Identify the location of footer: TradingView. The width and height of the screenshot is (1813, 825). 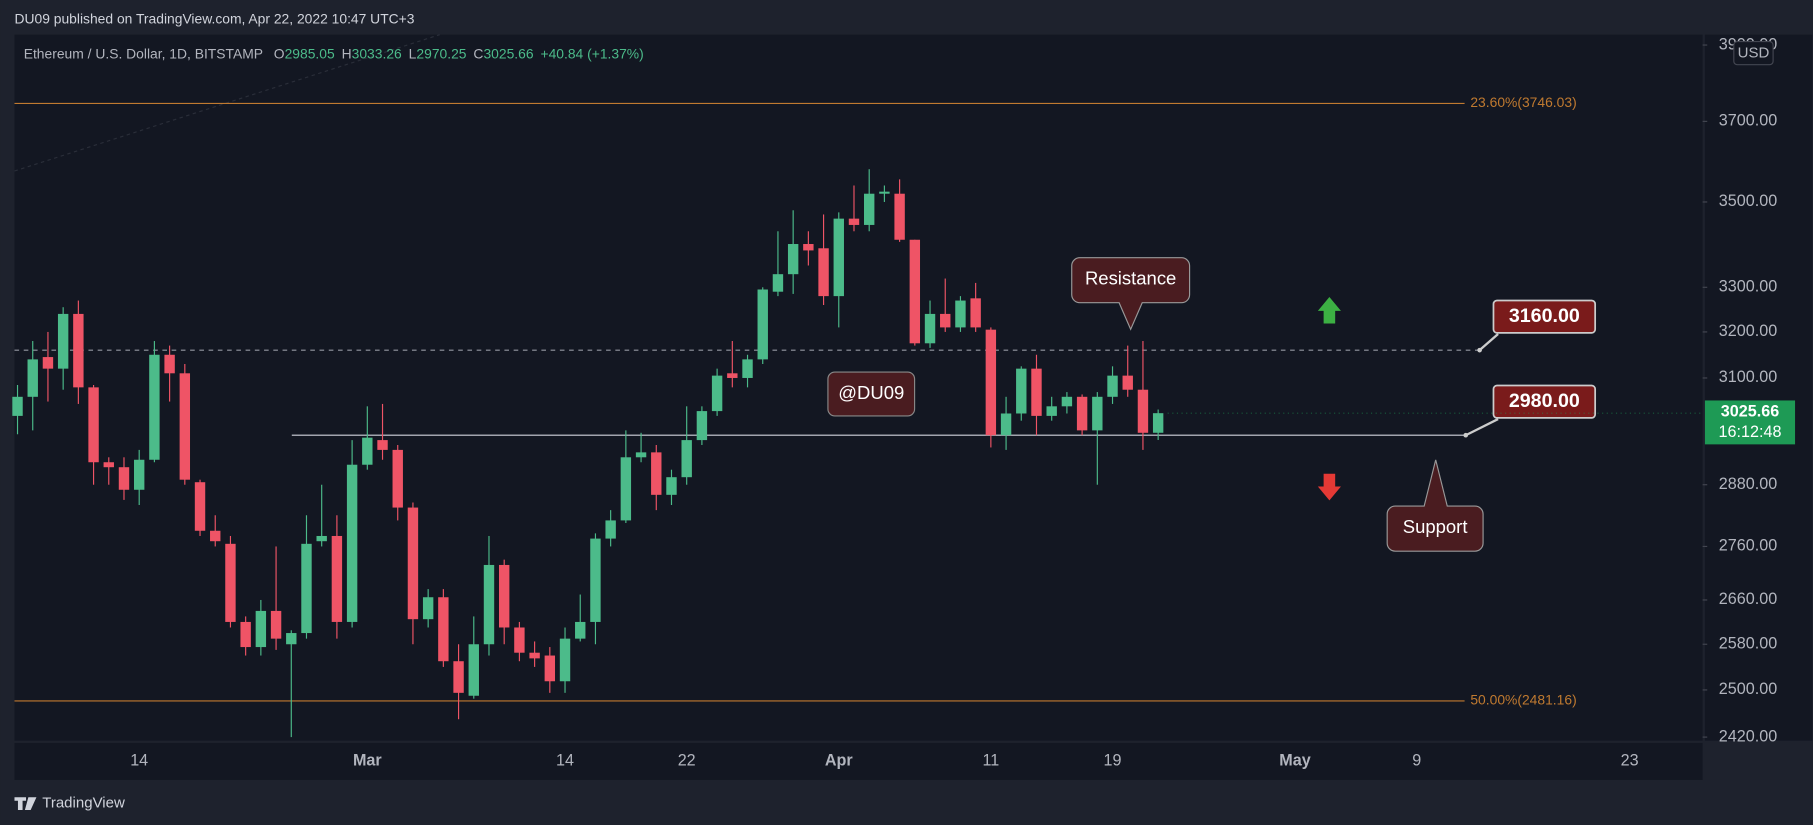
(69, 803).